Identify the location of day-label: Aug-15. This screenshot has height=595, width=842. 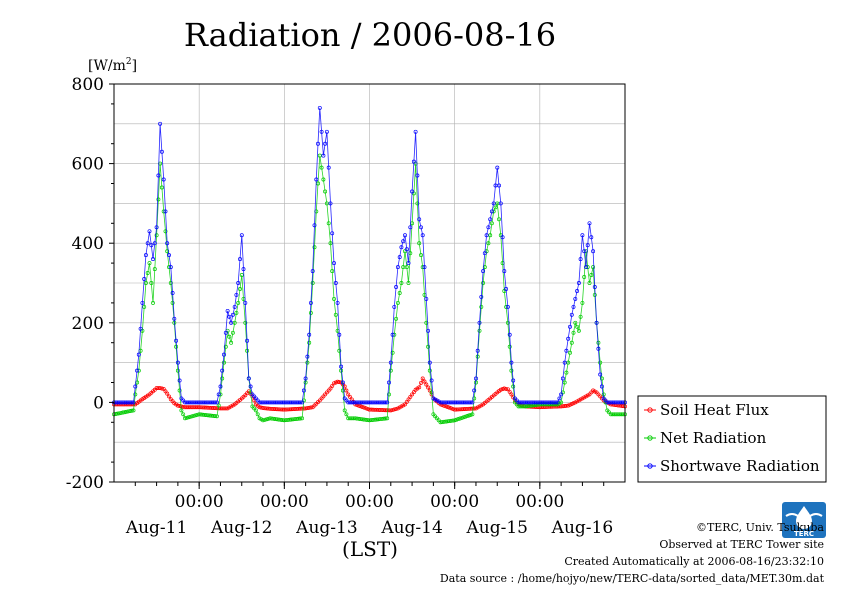
(497, 528).